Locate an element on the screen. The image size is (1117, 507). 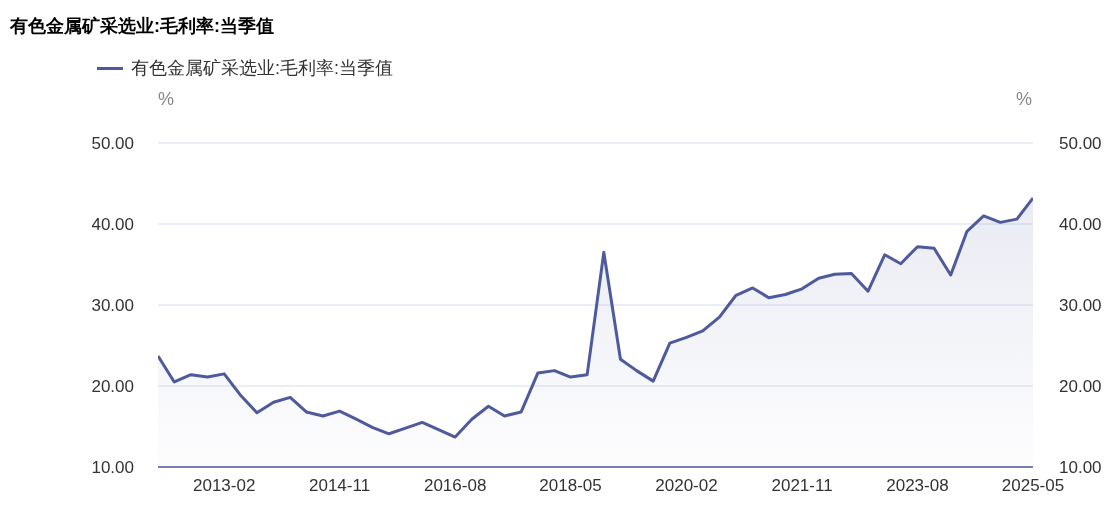
y2-tick-label: 10.00 is located at coordinates (1080, 468).